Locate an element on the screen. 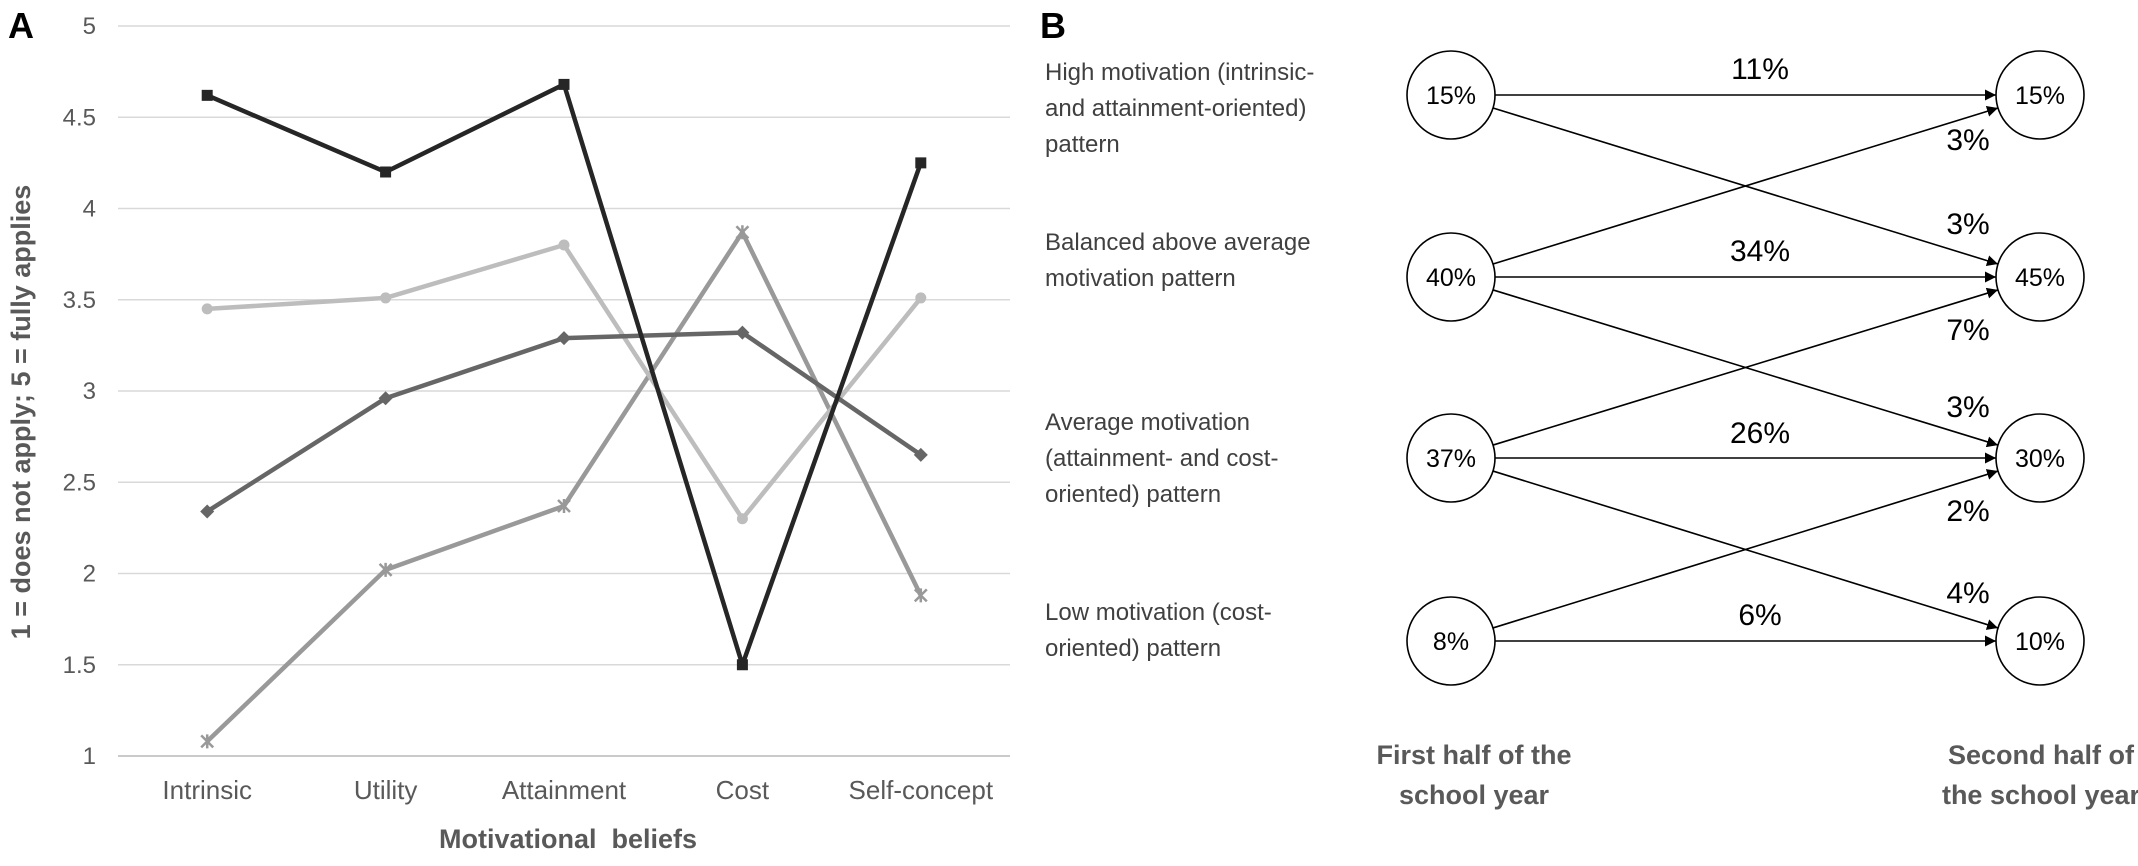  flow-label: 34% is located at coordinates (1760, 251).